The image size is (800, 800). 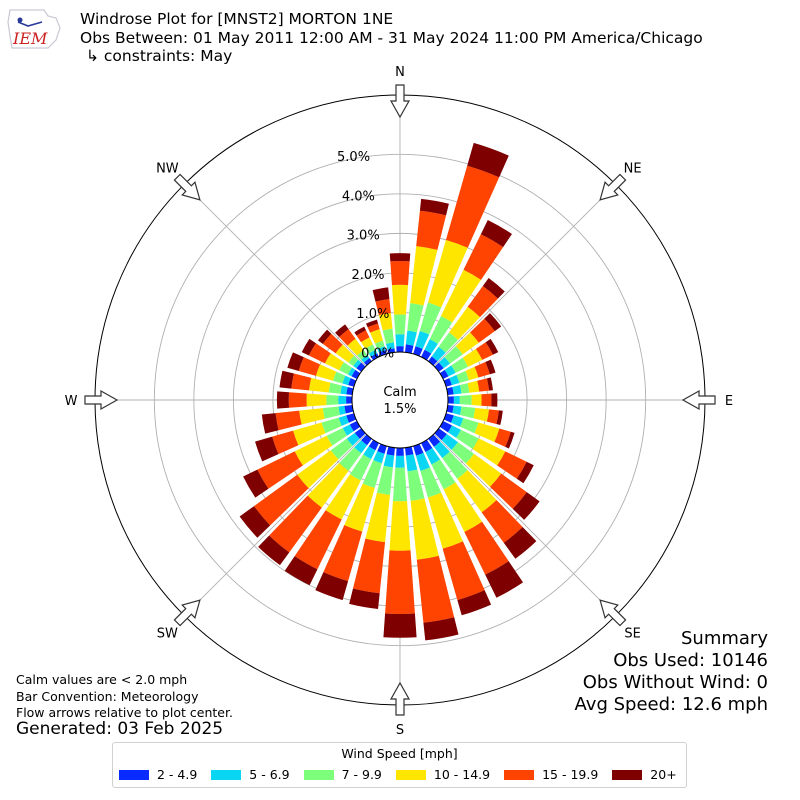 What do you see at coordinates (102, 679) in the screenshot?
I see `calm-note: Calm values are < 2.0 mph` at bounding box center [102, 679].